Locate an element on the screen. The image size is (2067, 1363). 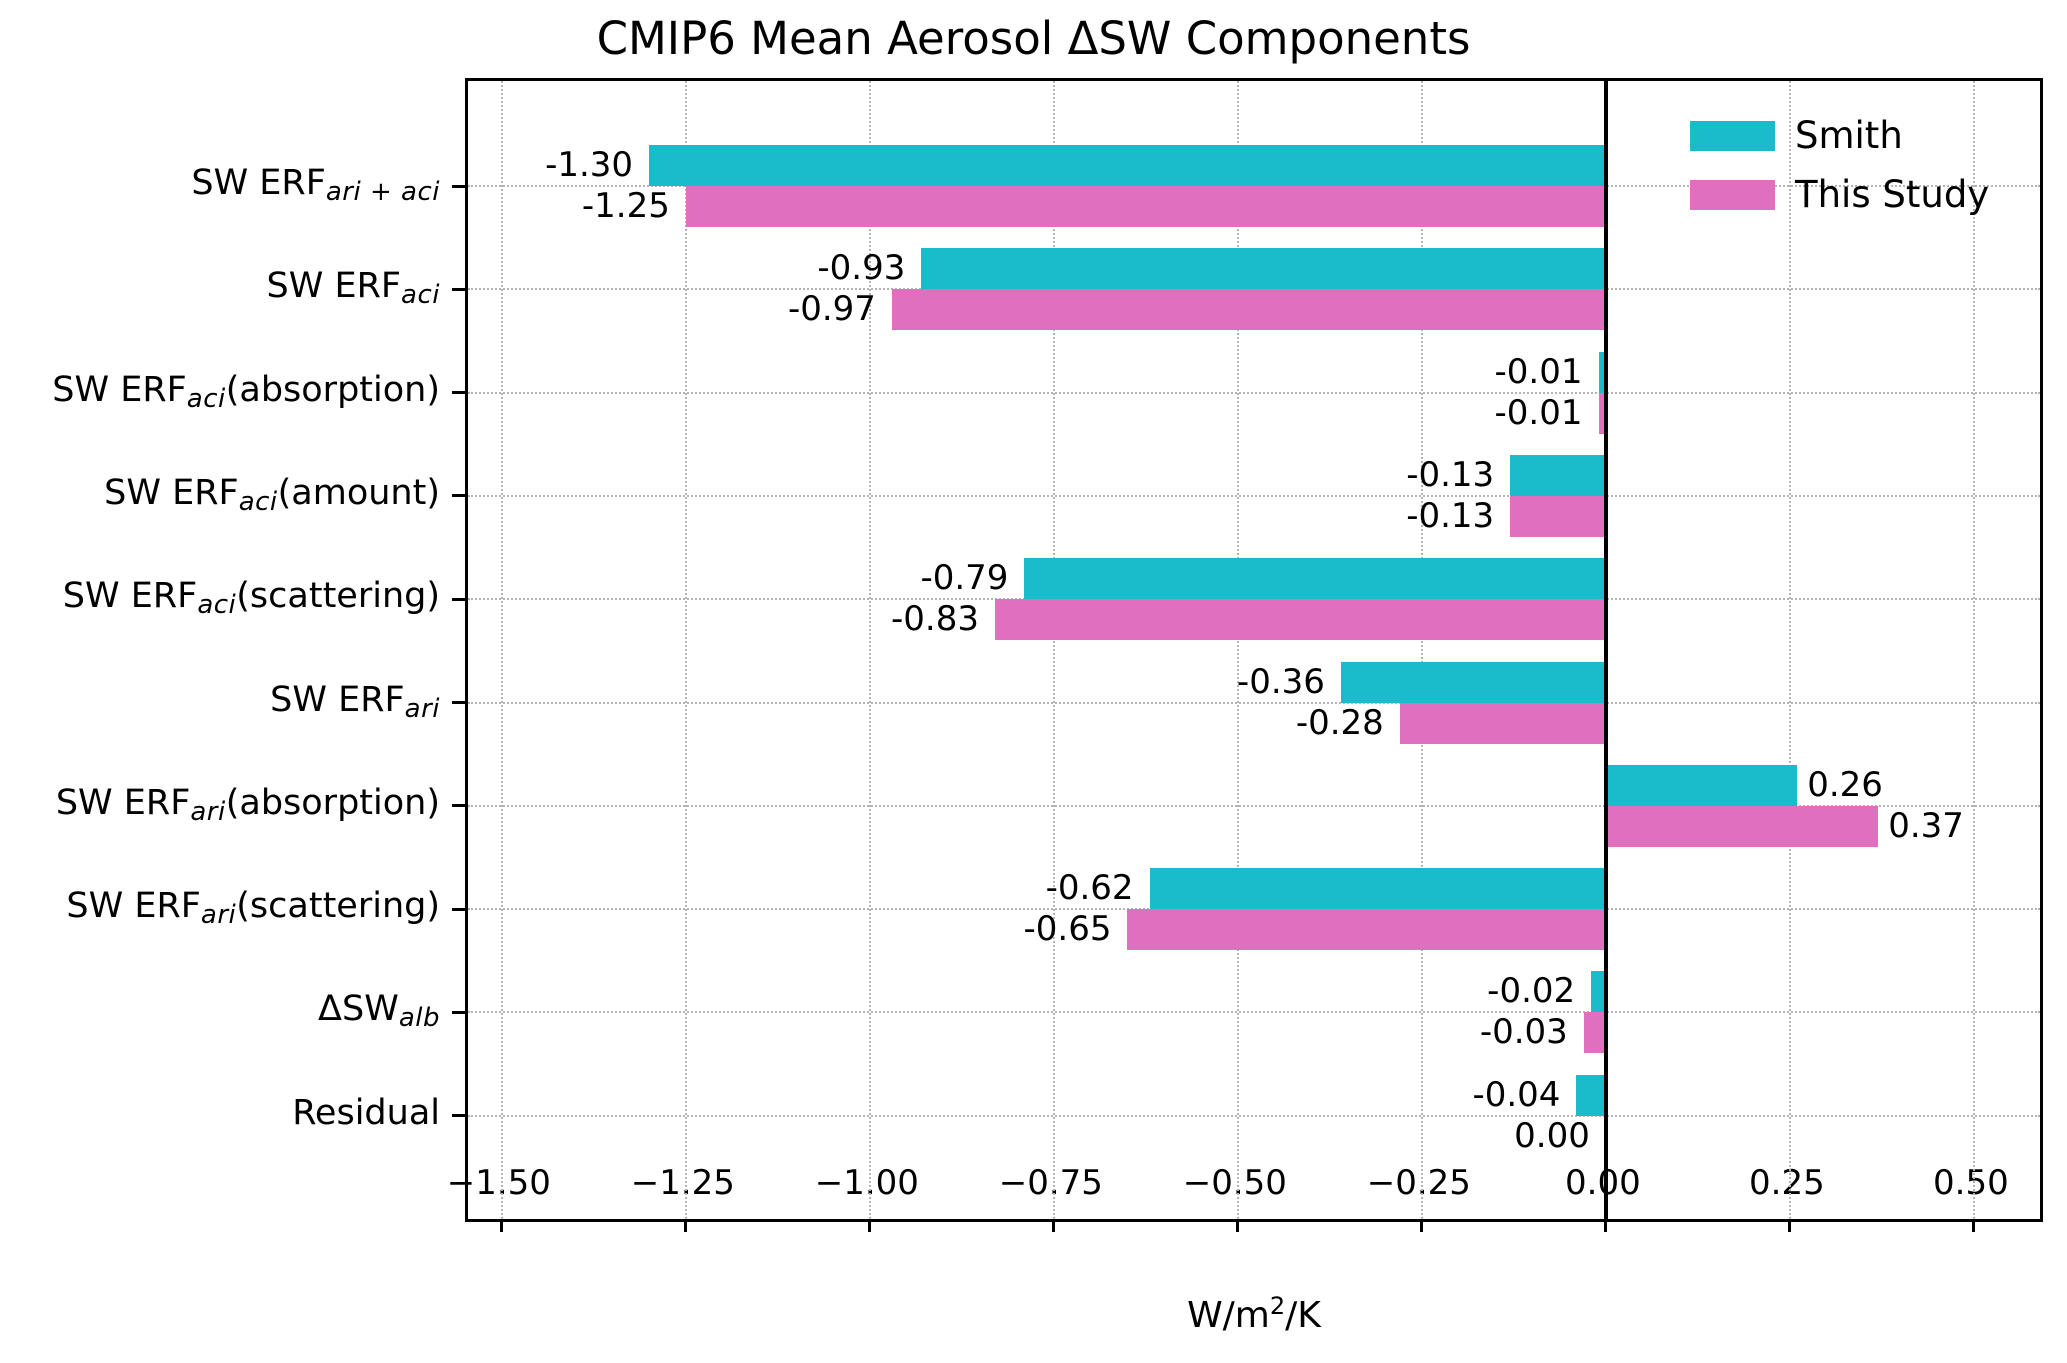
bar-value-label: 0.37 is located at coordinates (1926, 825).